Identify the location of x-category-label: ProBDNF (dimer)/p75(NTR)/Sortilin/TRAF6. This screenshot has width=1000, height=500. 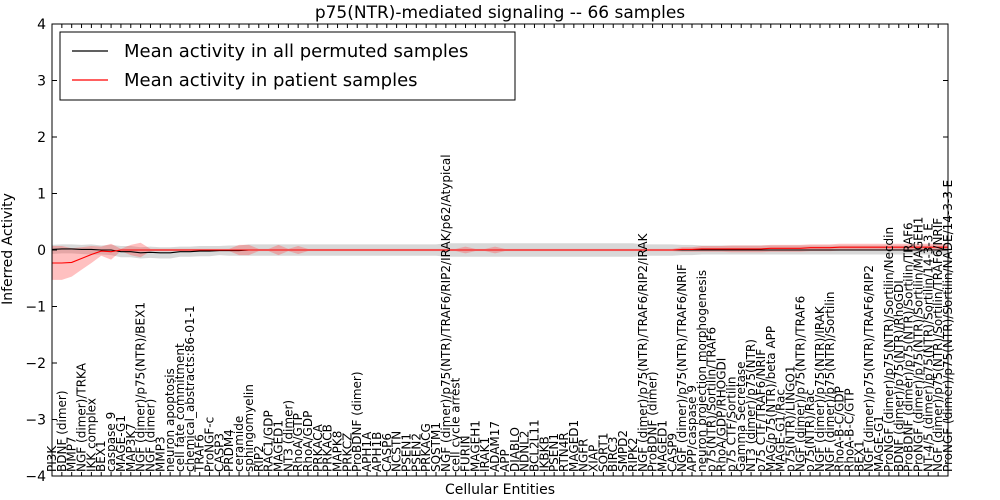
(909, 347).